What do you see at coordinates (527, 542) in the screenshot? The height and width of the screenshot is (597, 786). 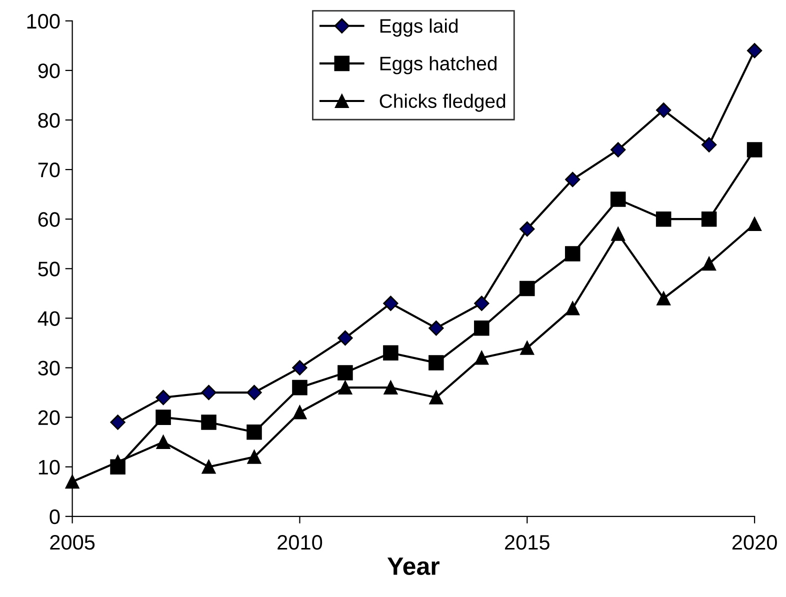 I see `x-tick-label: 2015` at bounding box center [527, 542].